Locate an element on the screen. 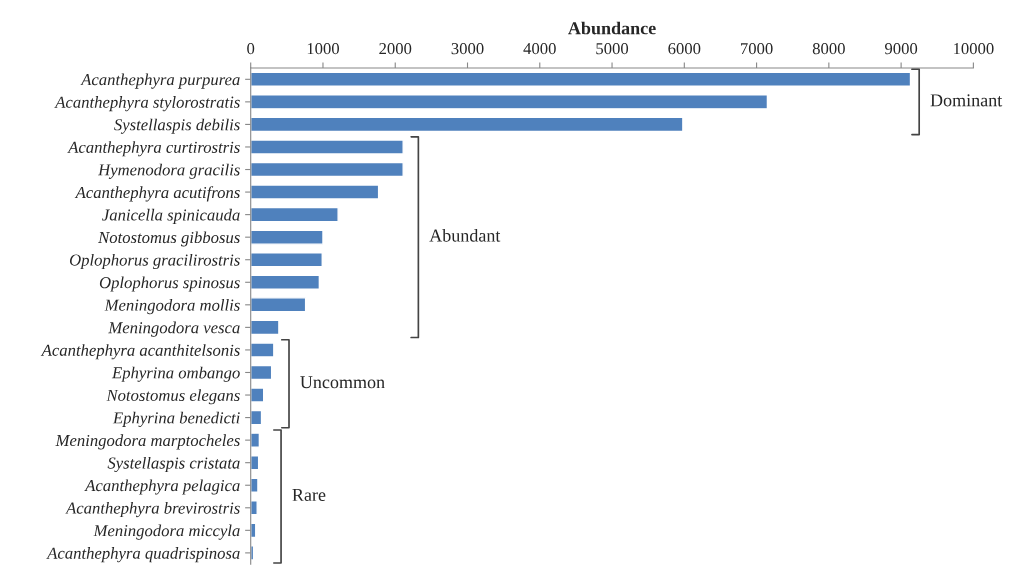 The height and width of the screenshot is (567, 1015). annotation: Dominant is located at coordinates (966, 100).